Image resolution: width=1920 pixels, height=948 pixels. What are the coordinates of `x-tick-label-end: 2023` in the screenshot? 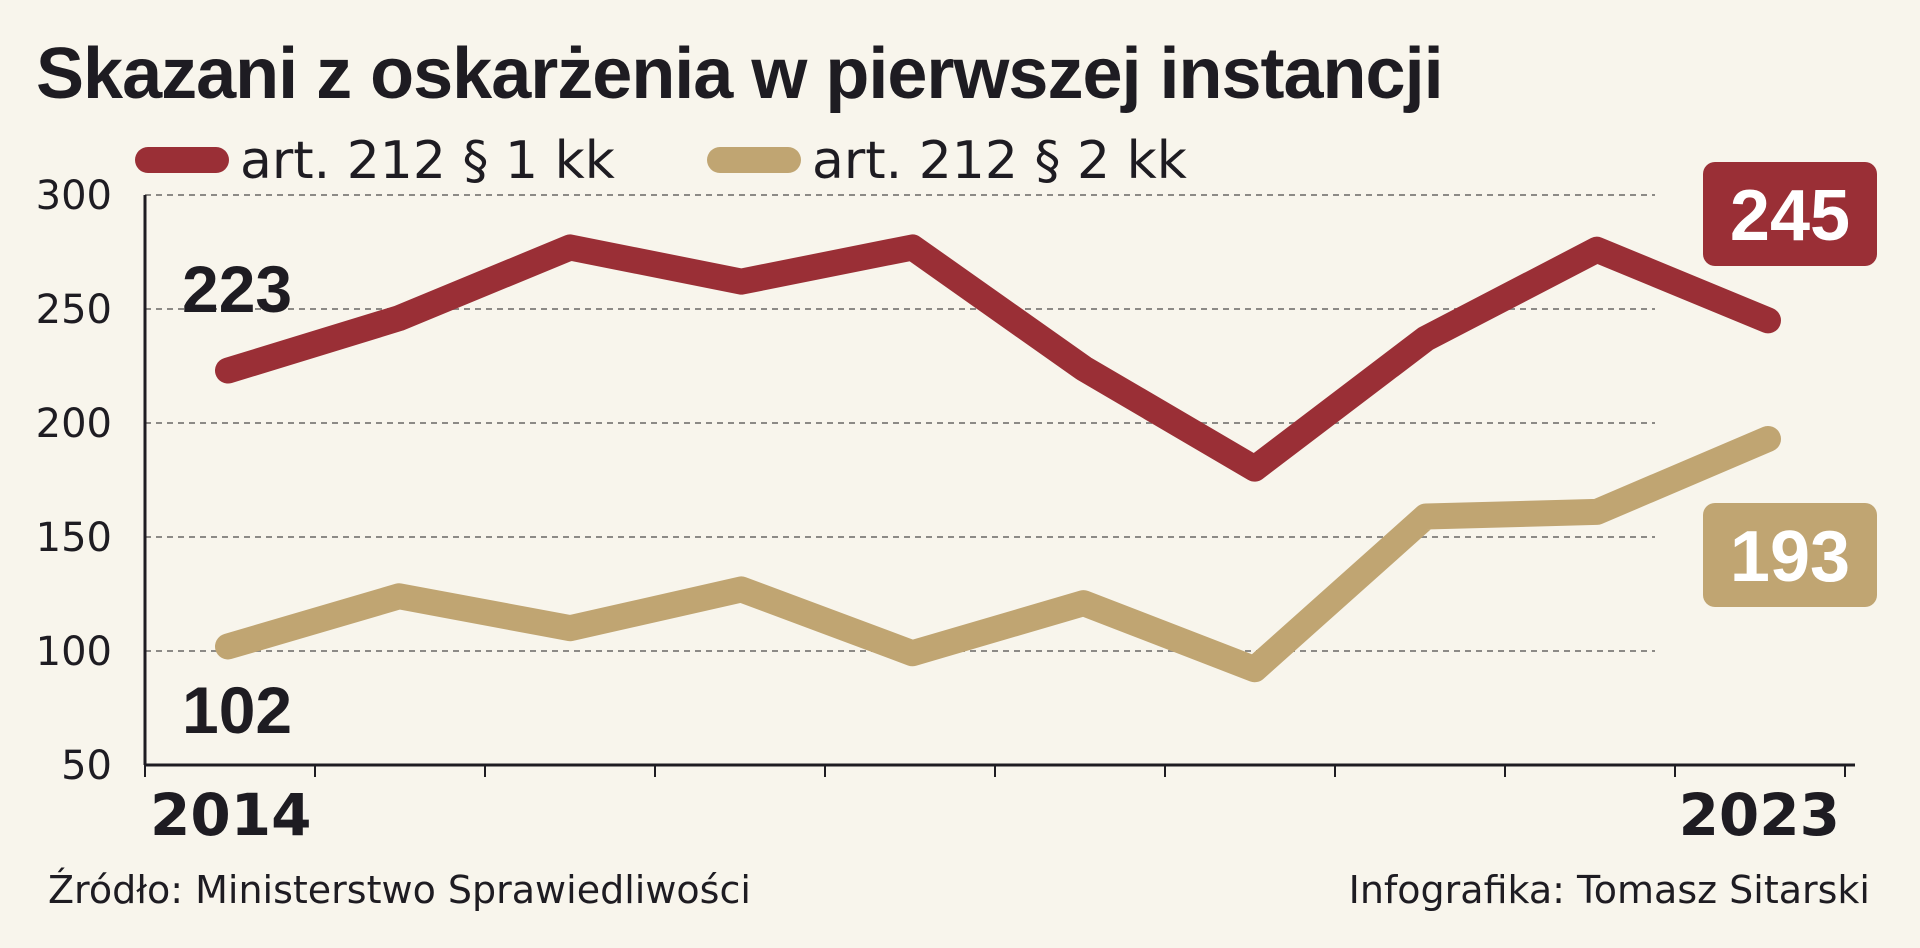 It's located at (1759, 815).